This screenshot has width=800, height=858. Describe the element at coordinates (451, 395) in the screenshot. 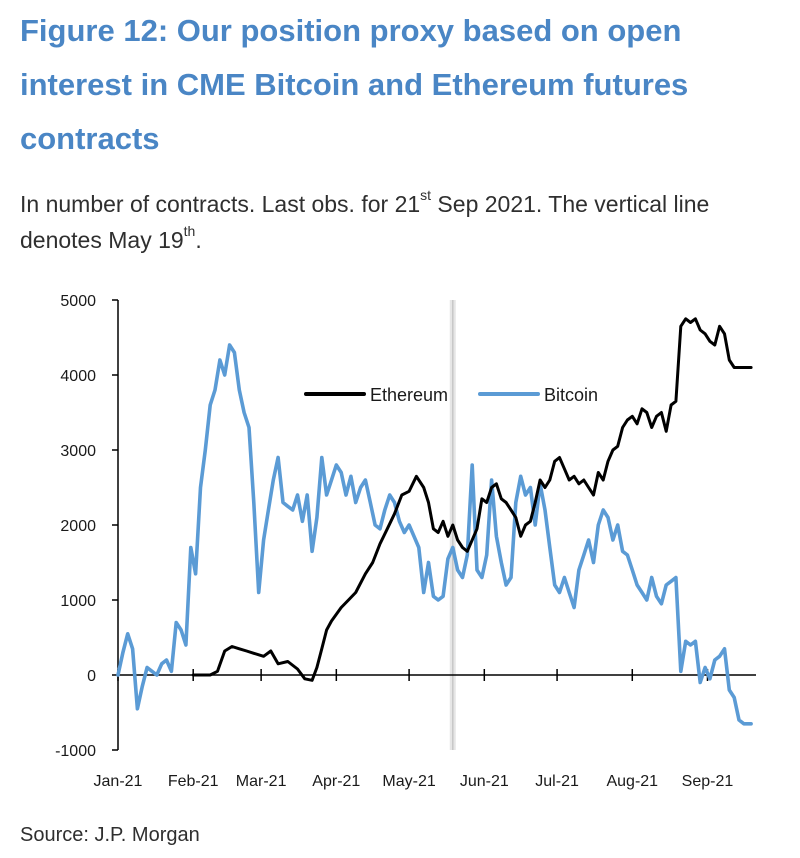

I see `legend-layer: Ethereum Bitcoin` at that location.